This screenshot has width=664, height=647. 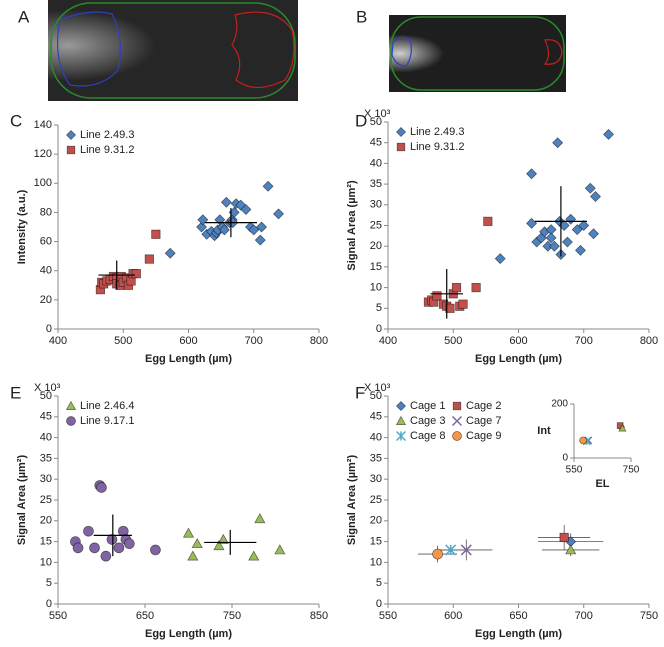 I want to click on axis-multiplier: X 10³, so click(x=377, y=114).